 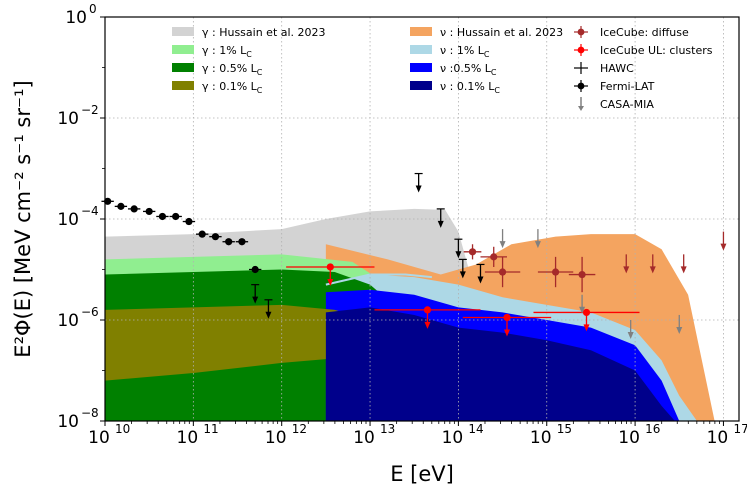 What do you see at coordinates (582, 310) in the screenshot?
I see `marker-casa-mia-2-head` at bounding box center [582, 310].